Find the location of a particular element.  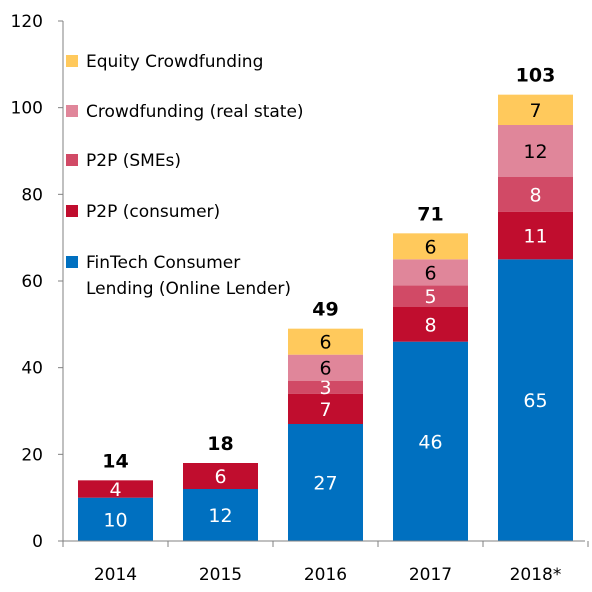

x-tick-label: 2017 is located at coordinates (430, 575).